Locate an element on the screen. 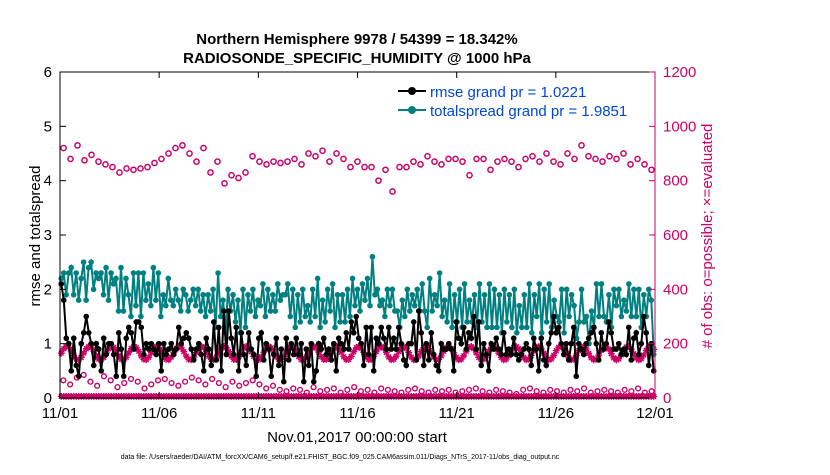  y-tick-label-left: 4 is located at coordinates (48, 181).